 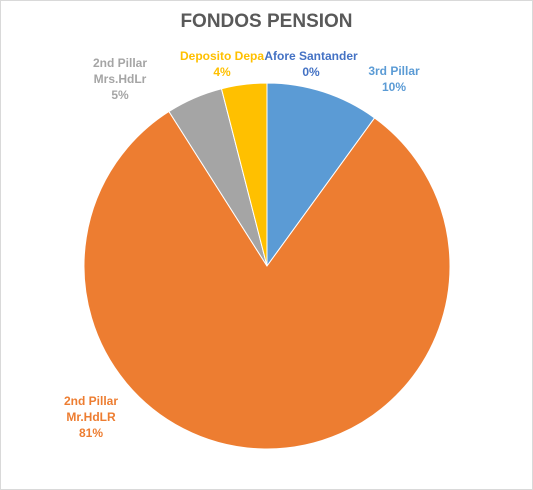 I want to click on slice-value-label: 5%, so click(x=120, y=95).